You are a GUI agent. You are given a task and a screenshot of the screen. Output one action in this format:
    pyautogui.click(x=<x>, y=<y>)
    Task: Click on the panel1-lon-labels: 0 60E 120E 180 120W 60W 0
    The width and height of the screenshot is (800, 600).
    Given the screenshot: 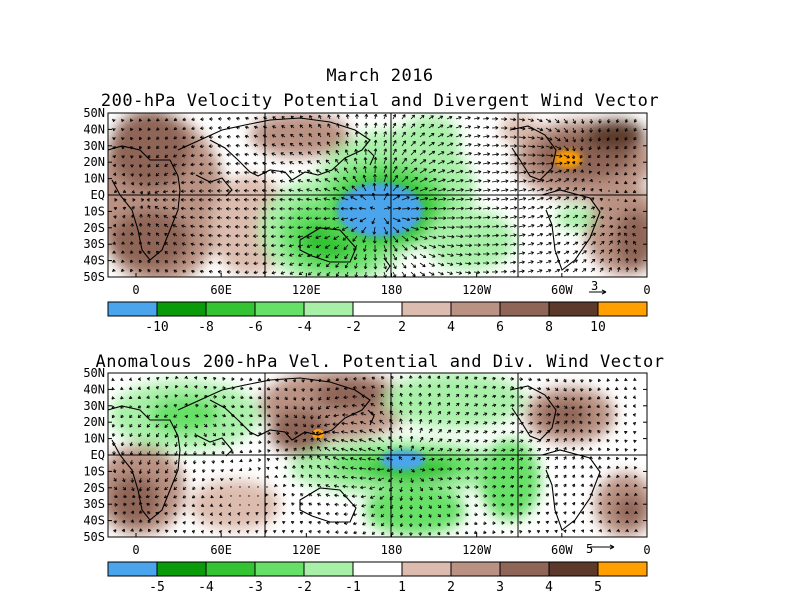 What is the action you would take?
    pyautogui.click(x=391, y=290)
    